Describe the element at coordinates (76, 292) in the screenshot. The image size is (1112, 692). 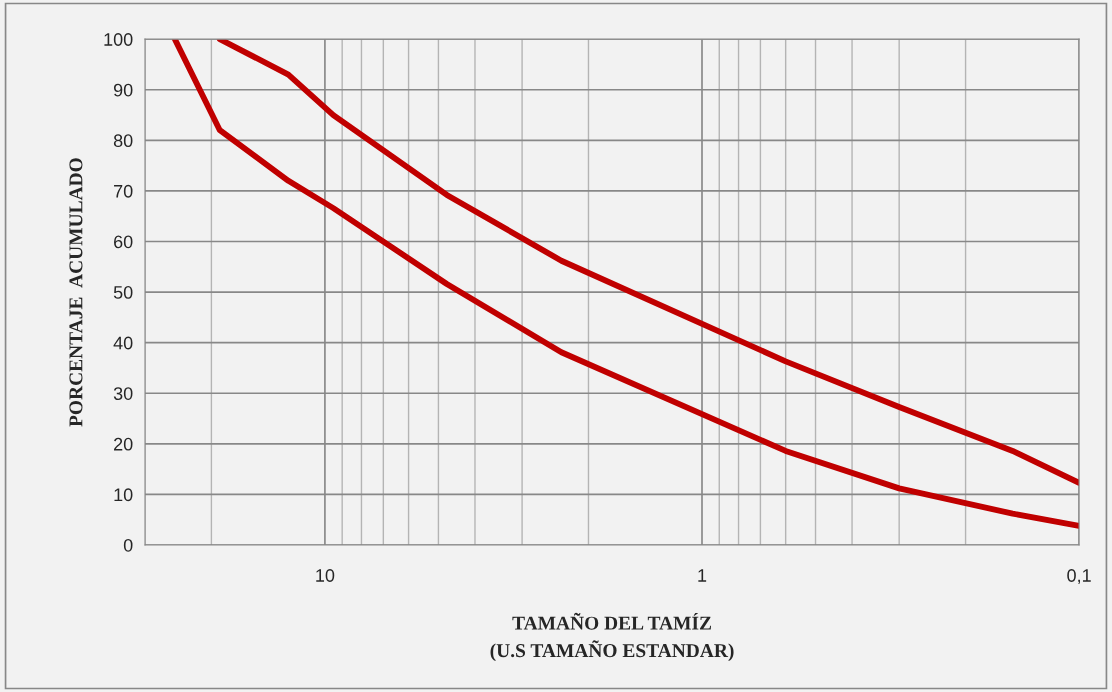
I see `y-axis-title: PORCENTAJE ACUMULADO` at that location.